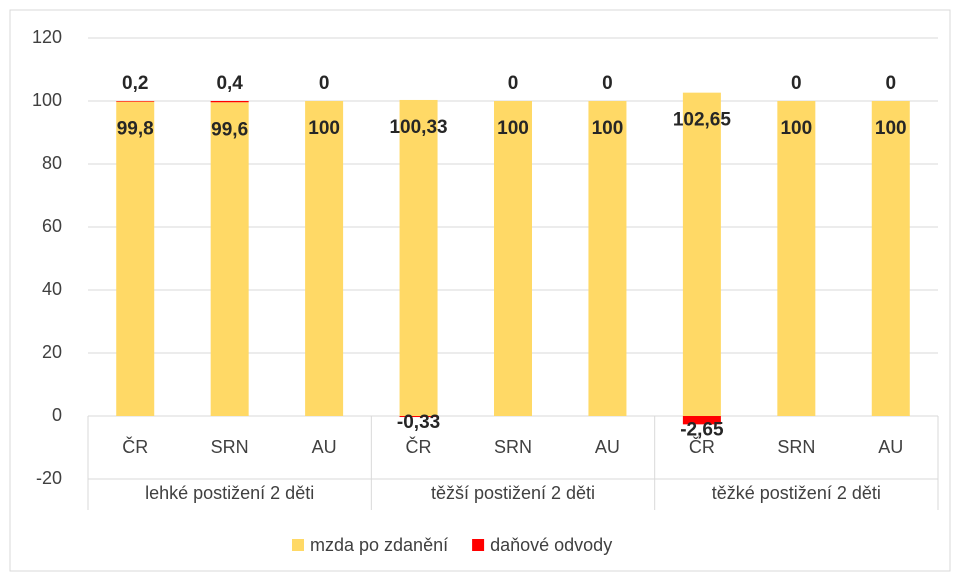 The height and width of the screenshot is (574, 953). Describe the element at coordinates (702, 120) in the screenshot. I see `data-label: 102,65` at that location.